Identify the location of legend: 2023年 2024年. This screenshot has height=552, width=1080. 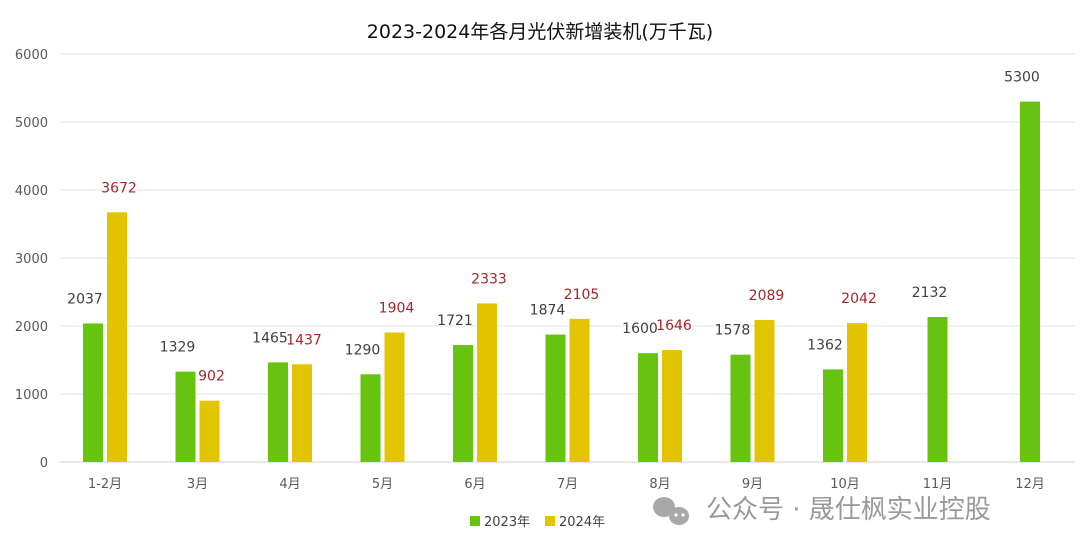
(537, 522).